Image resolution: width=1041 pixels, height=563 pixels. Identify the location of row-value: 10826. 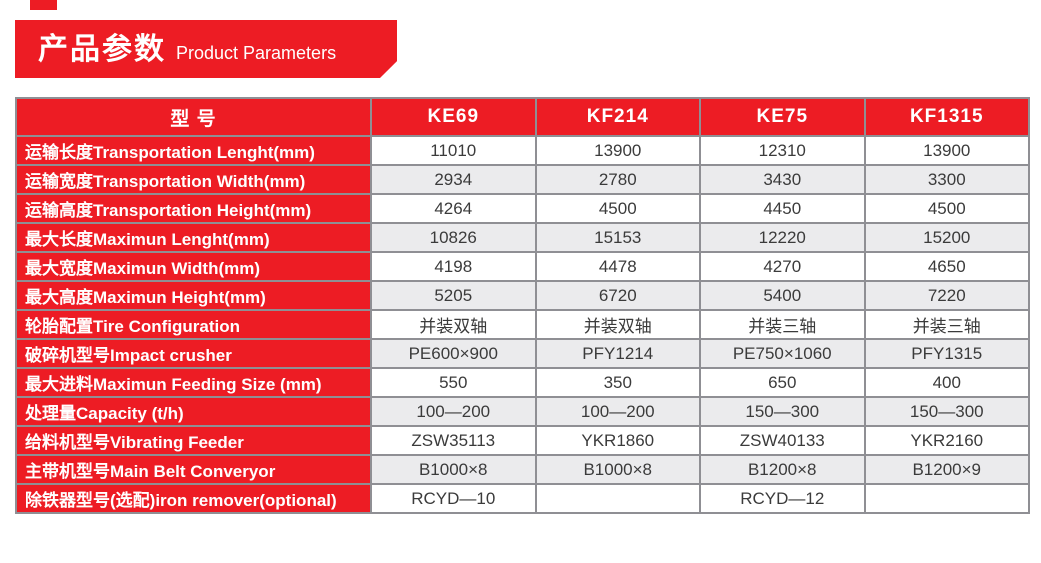
(453, 237).